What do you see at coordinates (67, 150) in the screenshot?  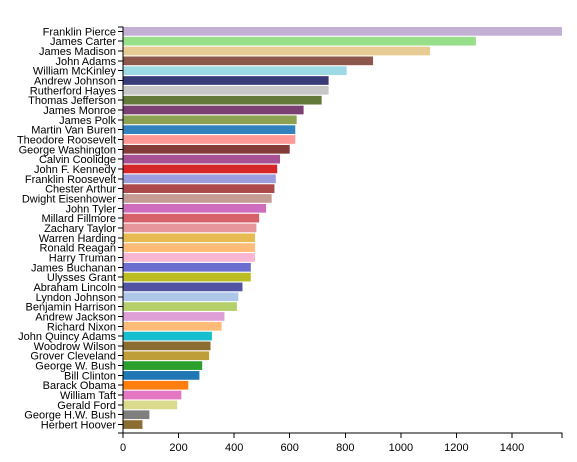 I see `category-label: George Washington` at bounding box center [67, 150].